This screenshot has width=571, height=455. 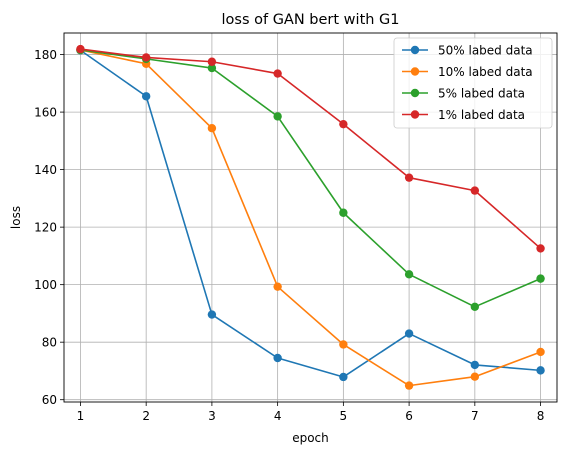 I want to click on x-tick-label: 3, so click(x=212, y=416).